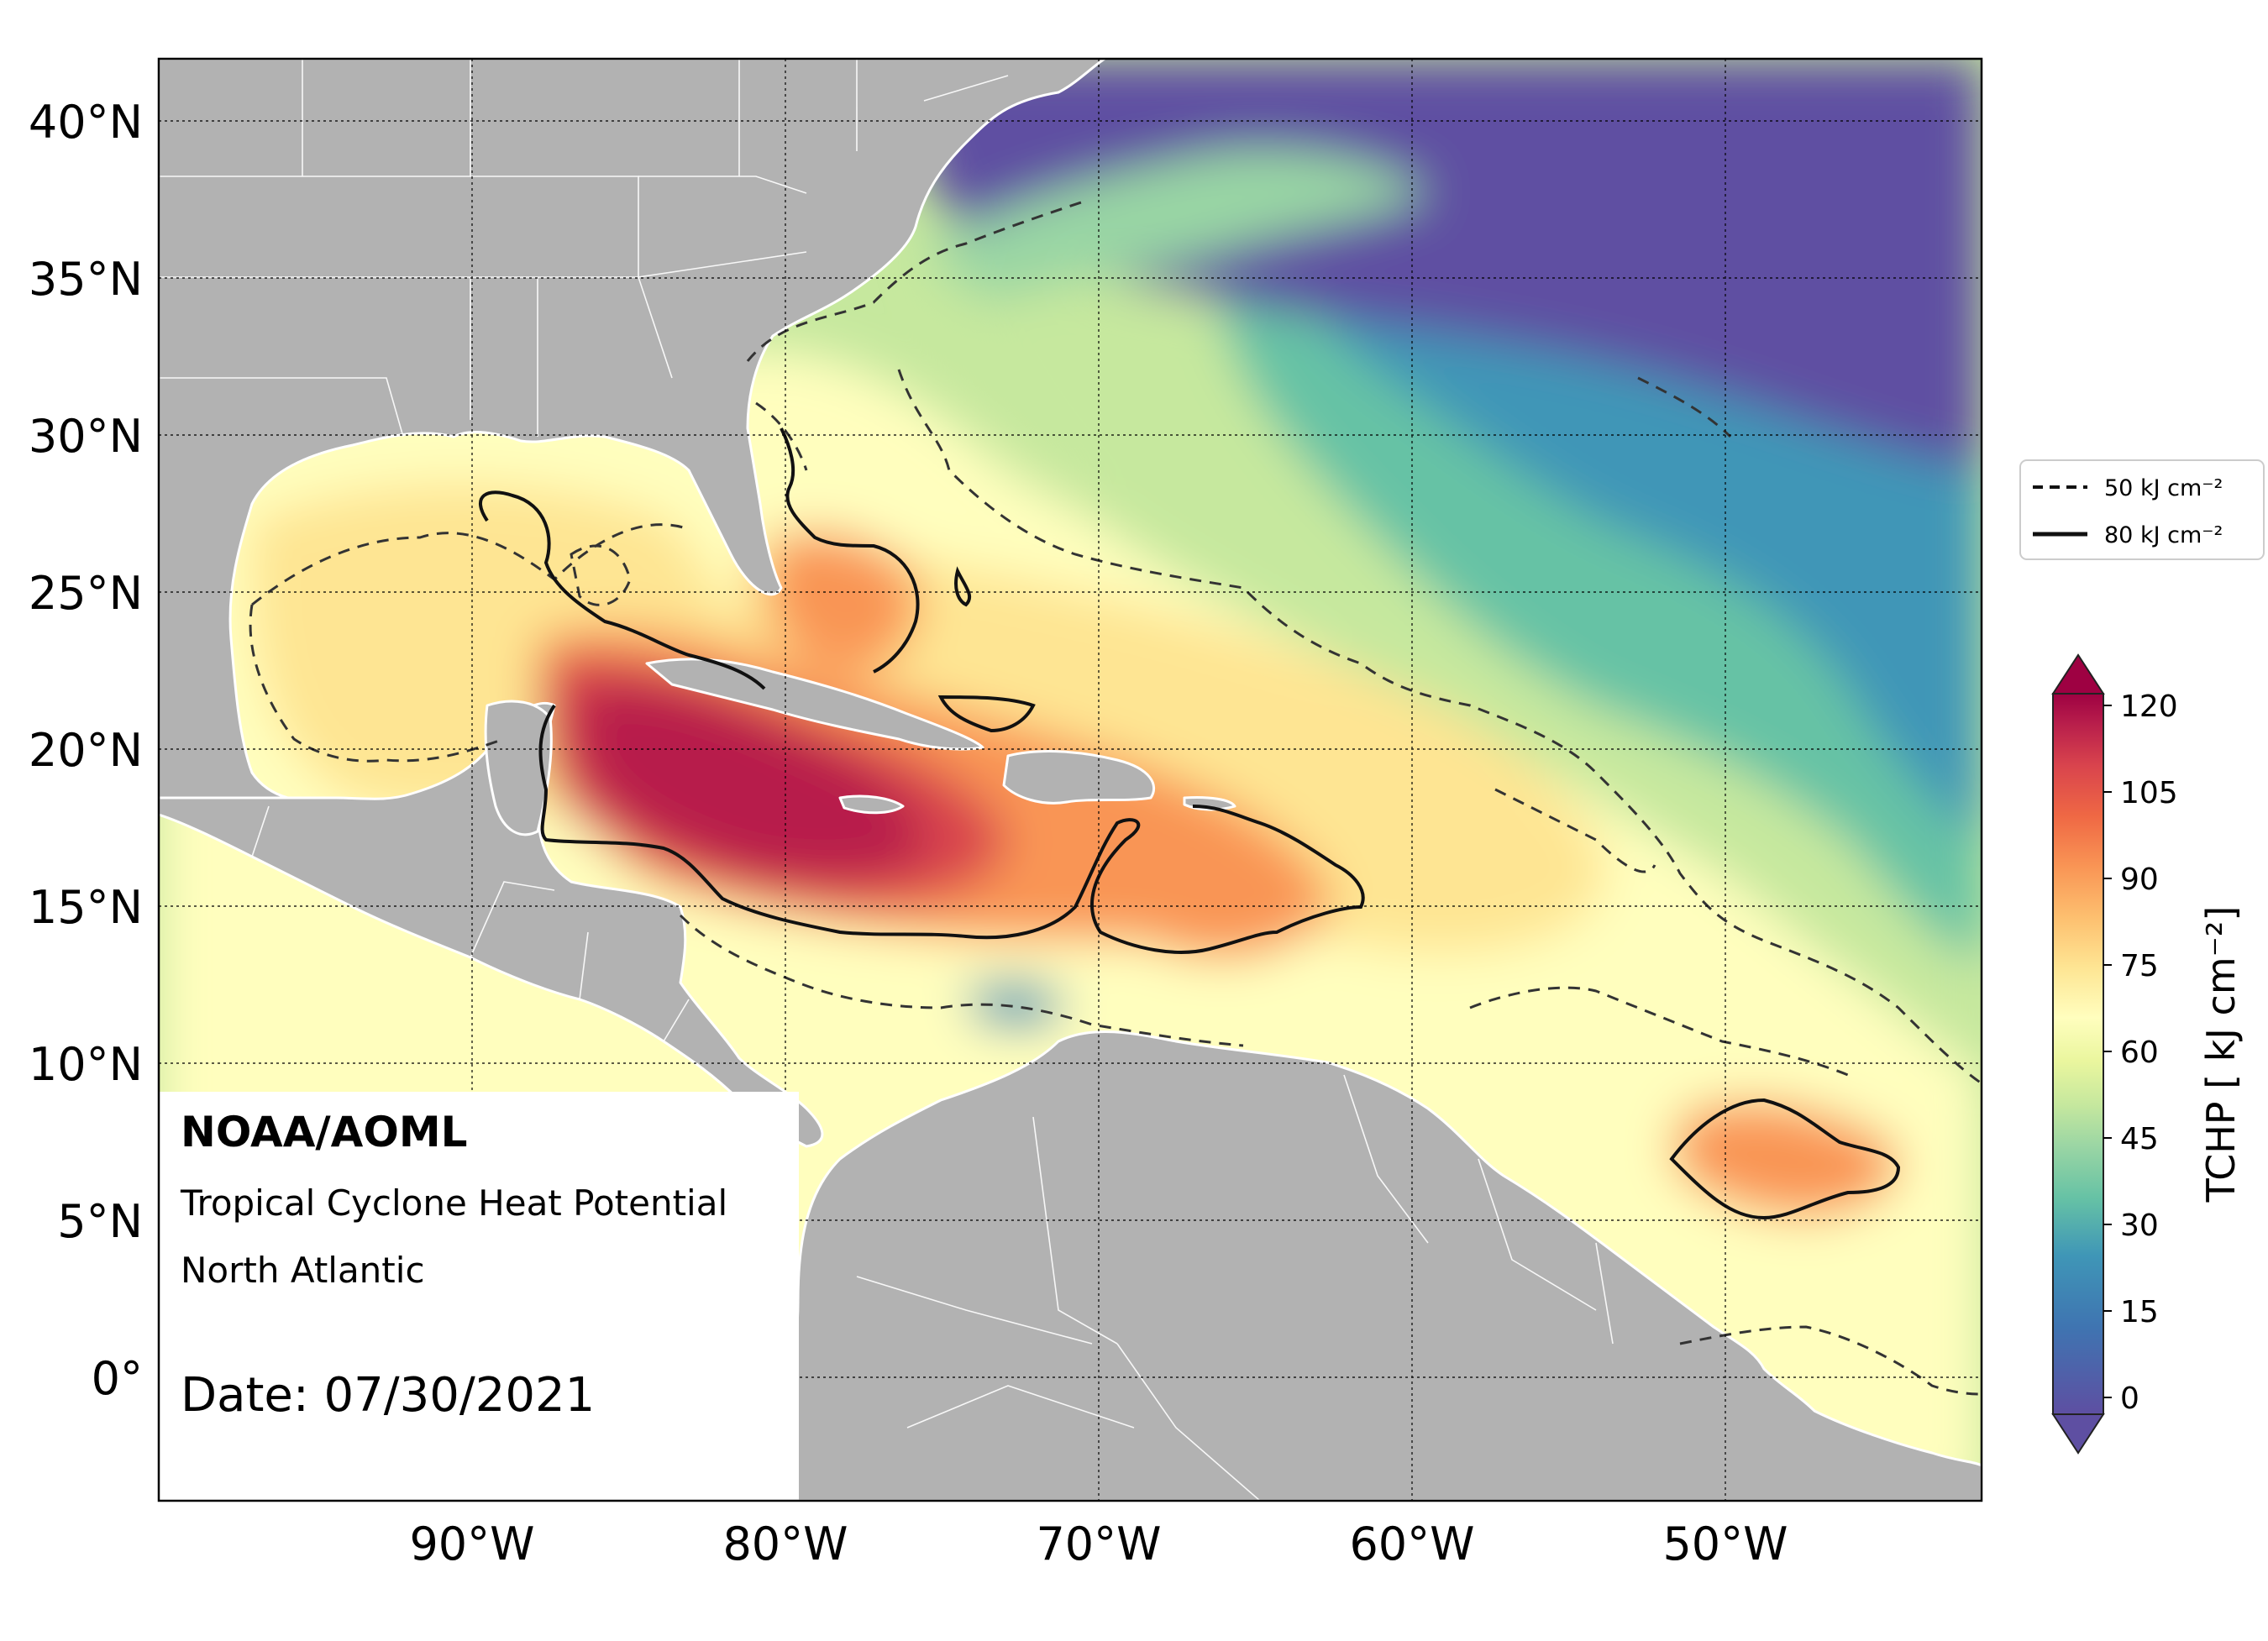 This screenshot has height=1641, width=2268. Describe the element at coordinates (2139, 966) in the screenshot. I see `colorbar-tick-label: 75` at that location.